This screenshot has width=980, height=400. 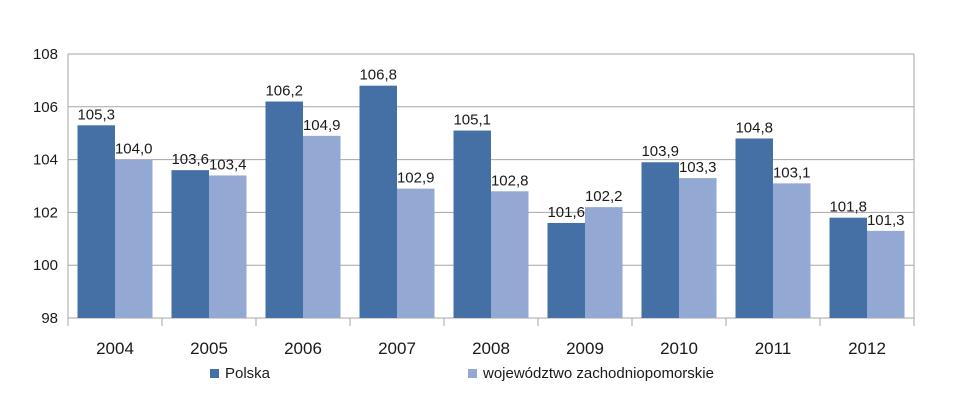 I want to click on data-label: 103,3, so click(x=698, y=167).